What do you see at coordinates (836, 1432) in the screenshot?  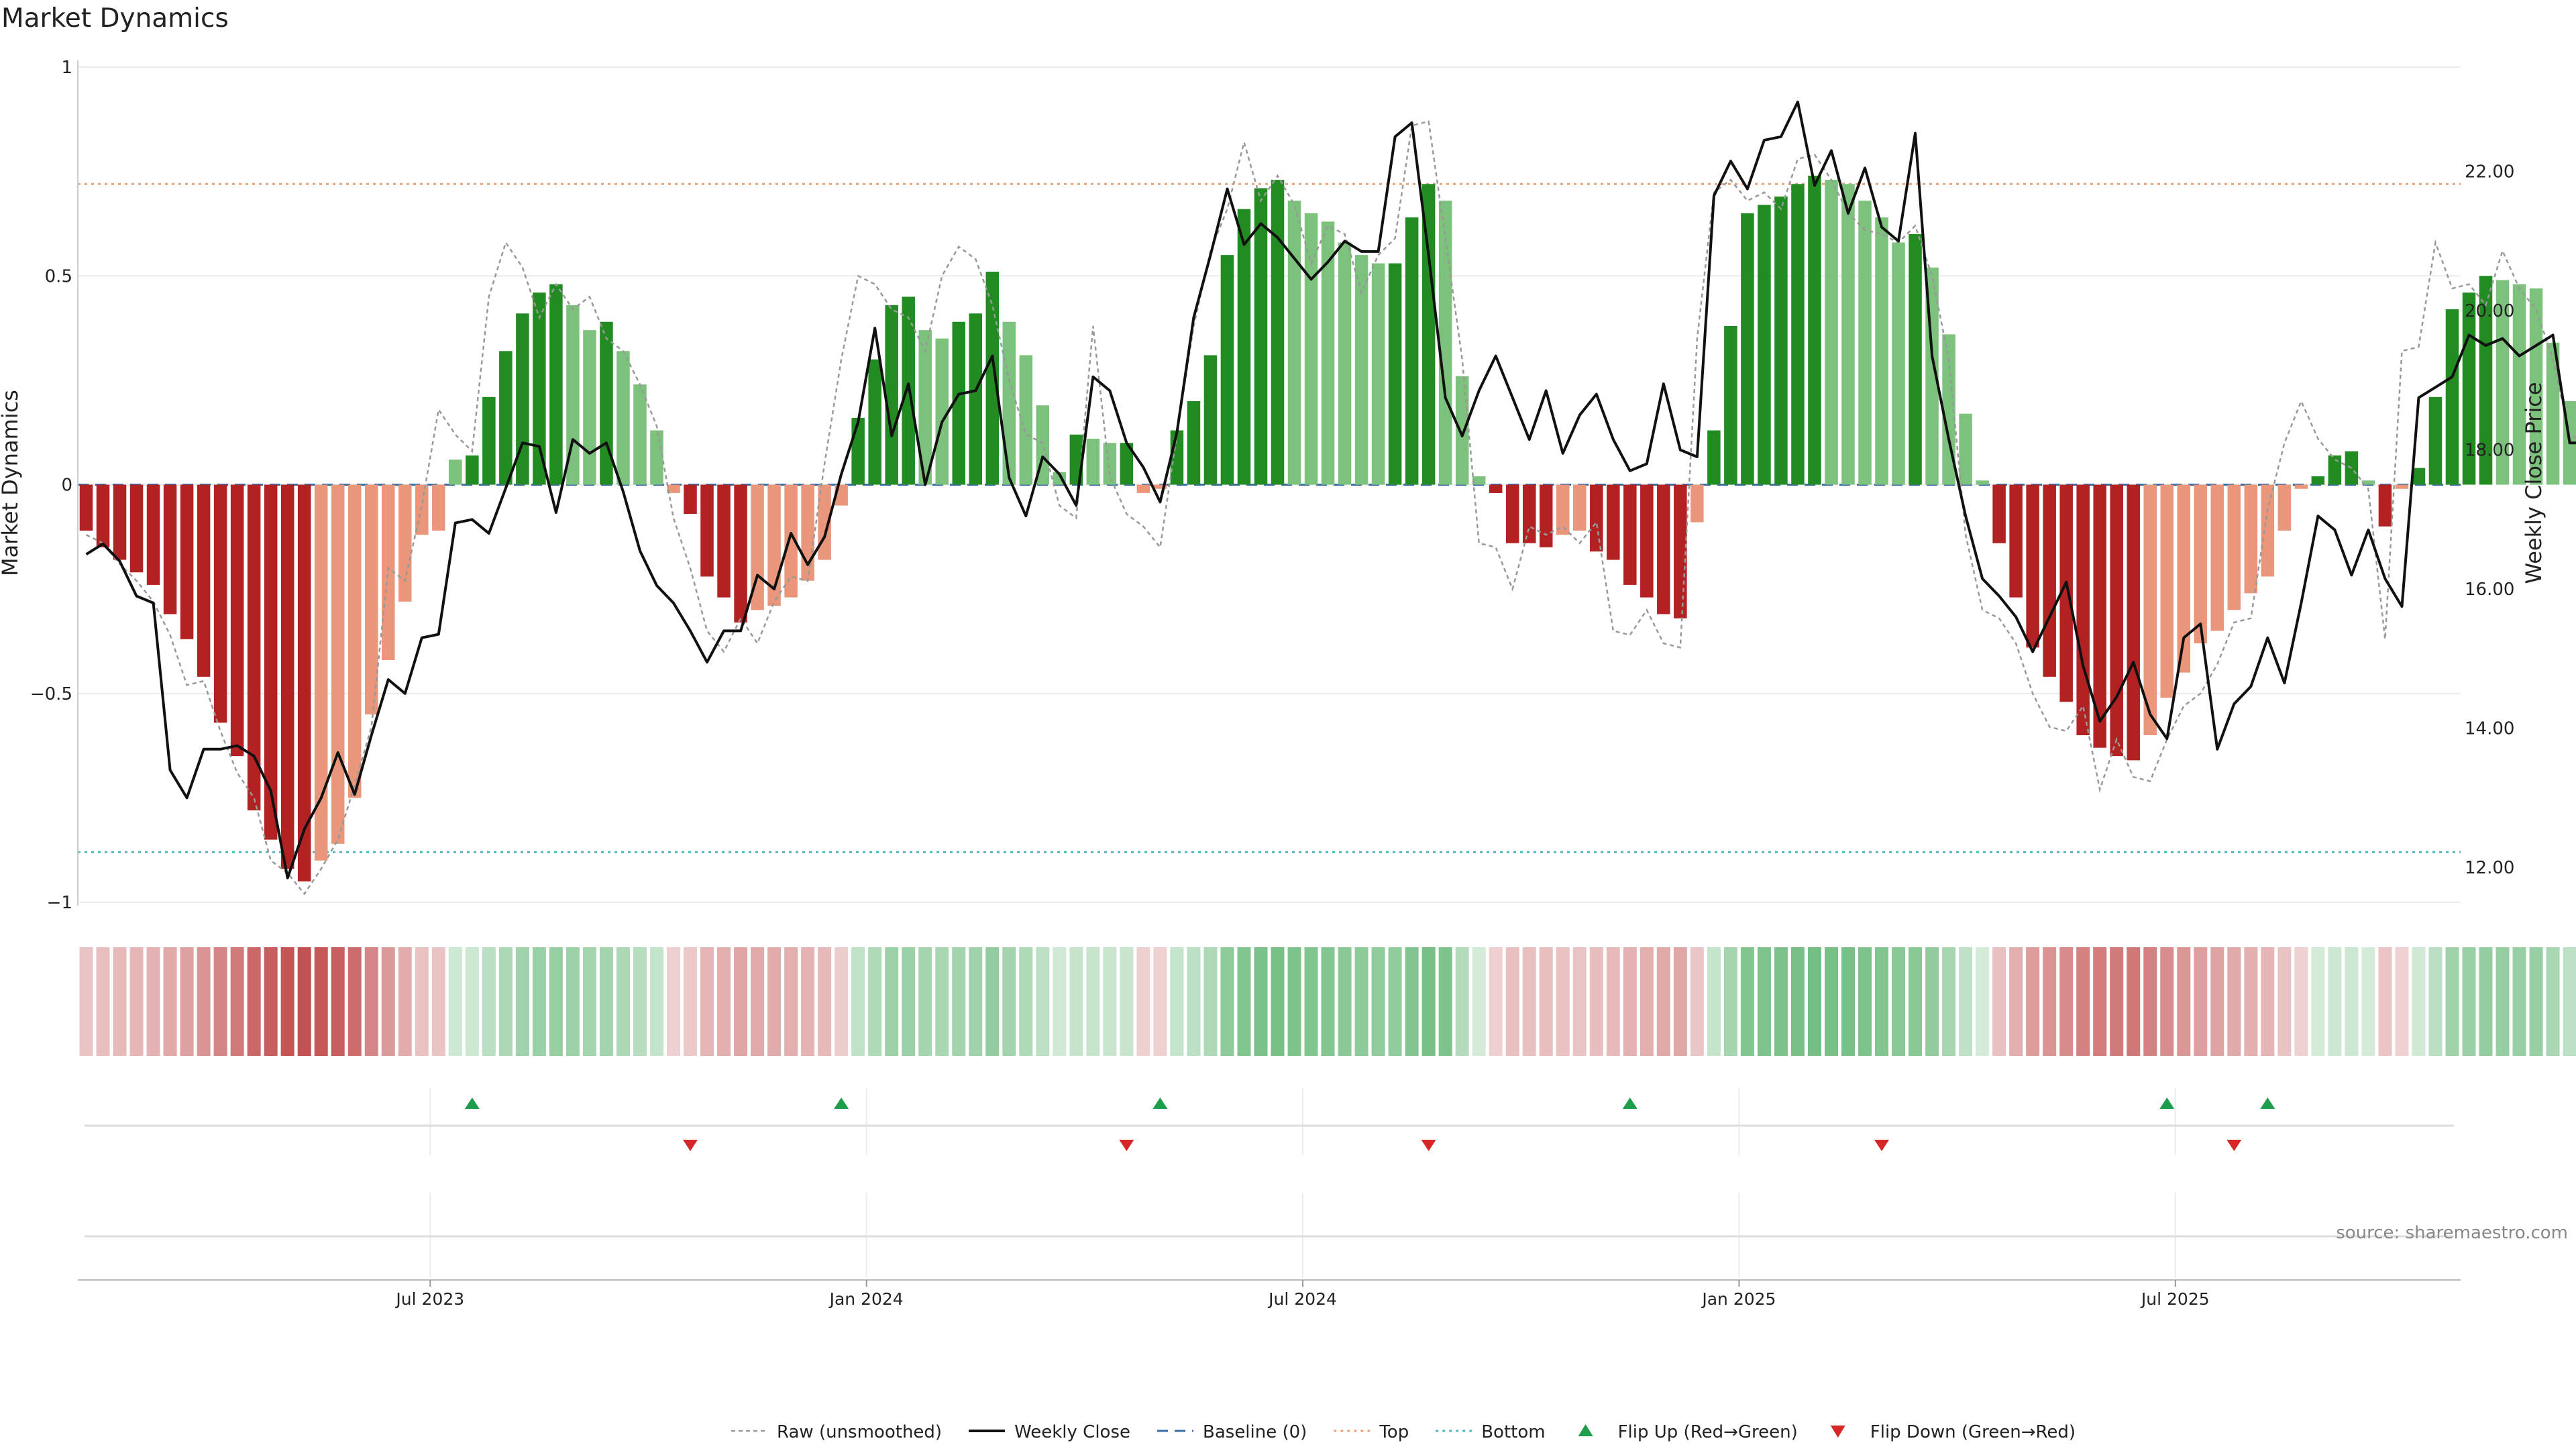 I see `legend-item-raw: Raw (unsmoothed)` at bounding box center [836, 1432].